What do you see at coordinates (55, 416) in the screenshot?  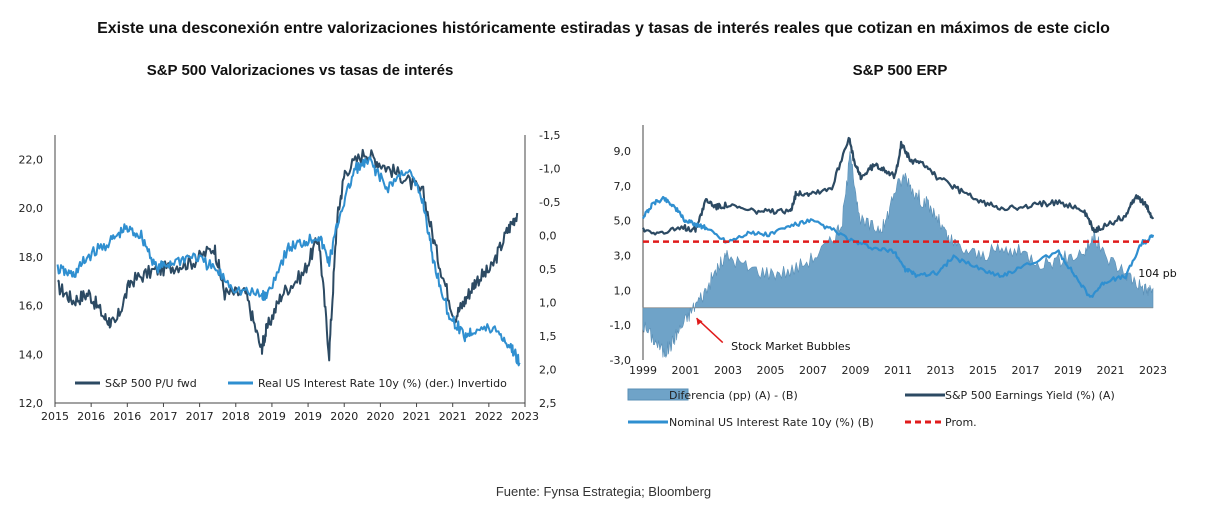 I see `chart1-x-tick-label: 2015` at bounding box center [55, 416].